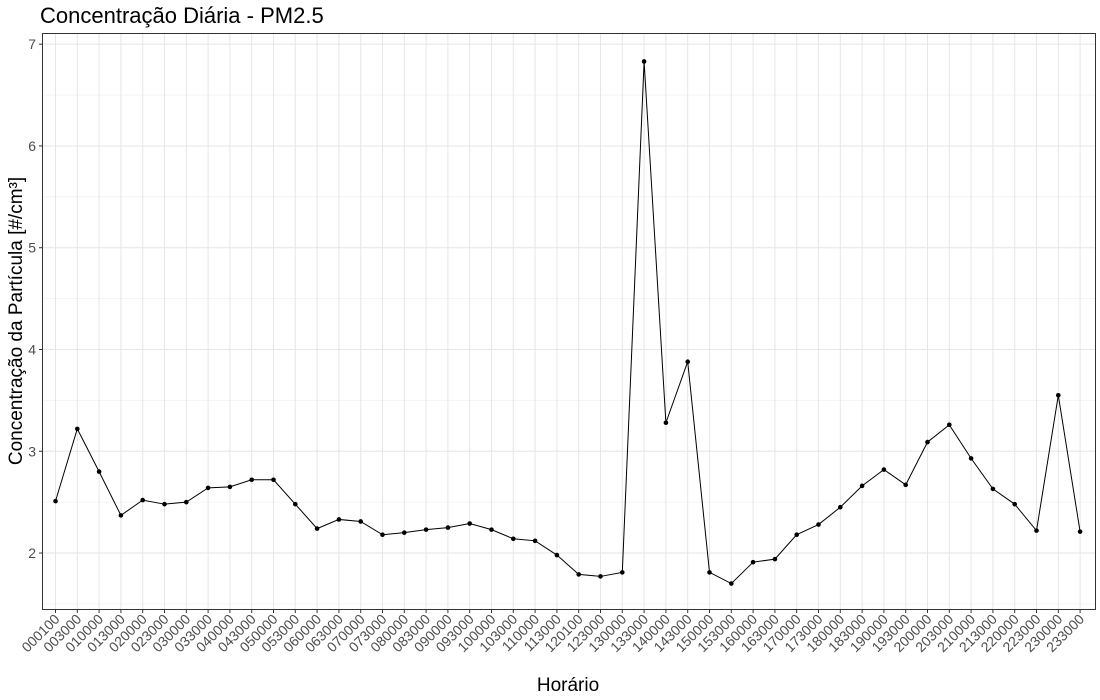 This screenshot has width=1100, height=700. Describe the element at coordinates (32, 44) in the screenshot. I see `y-tick-label: 7` at that location.